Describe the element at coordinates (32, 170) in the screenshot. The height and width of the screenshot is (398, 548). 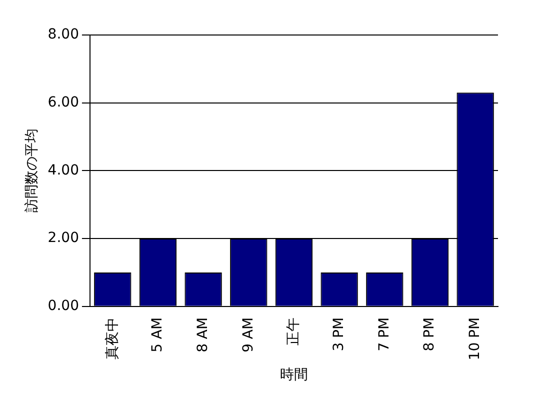
I see `y-axis-title: 訪問数の平均` at that location.